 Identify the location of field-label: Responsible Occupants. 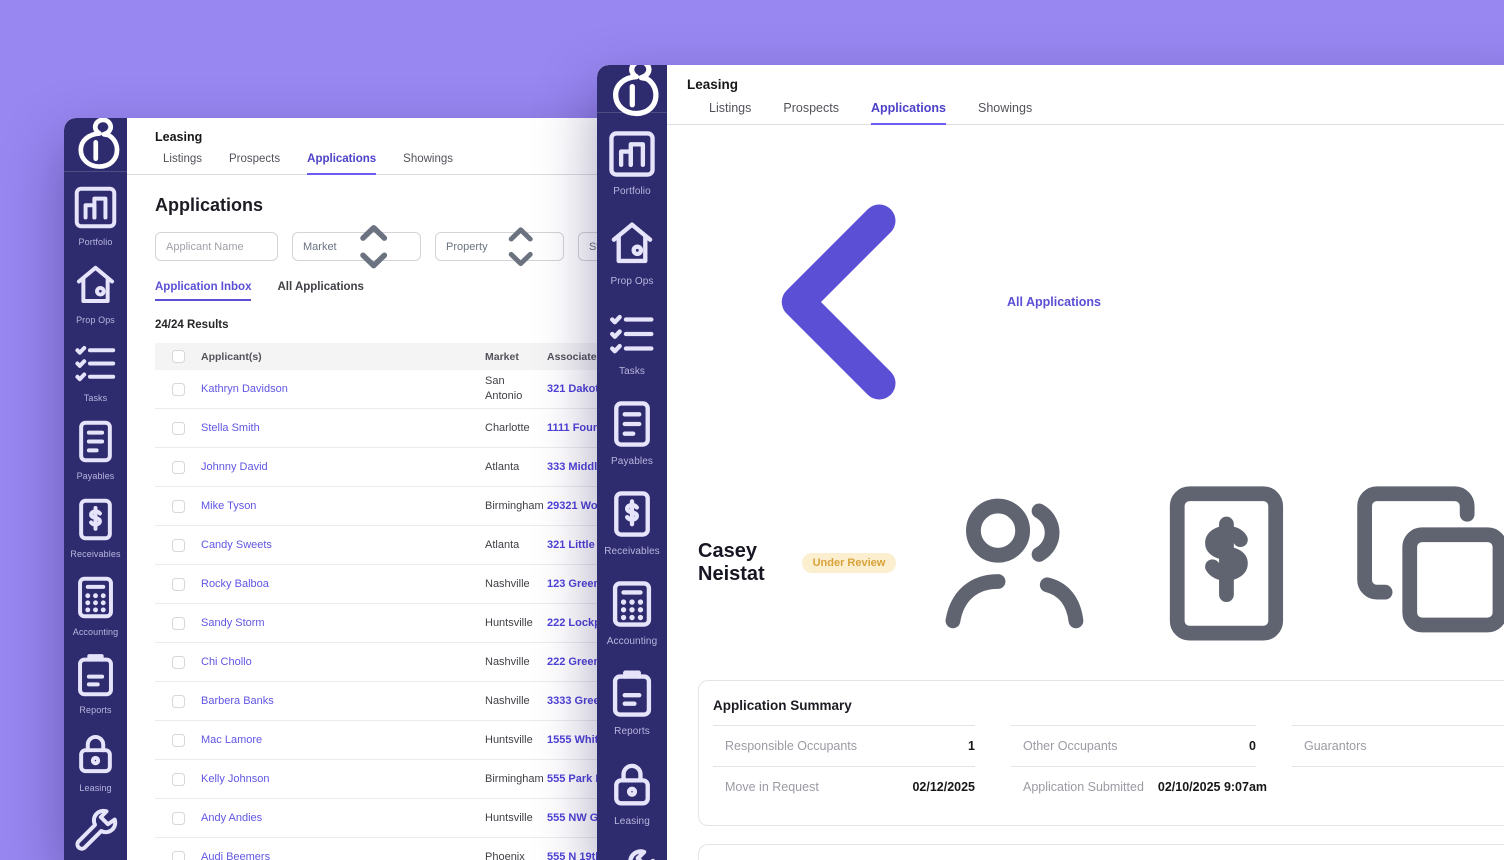
(791, 745).